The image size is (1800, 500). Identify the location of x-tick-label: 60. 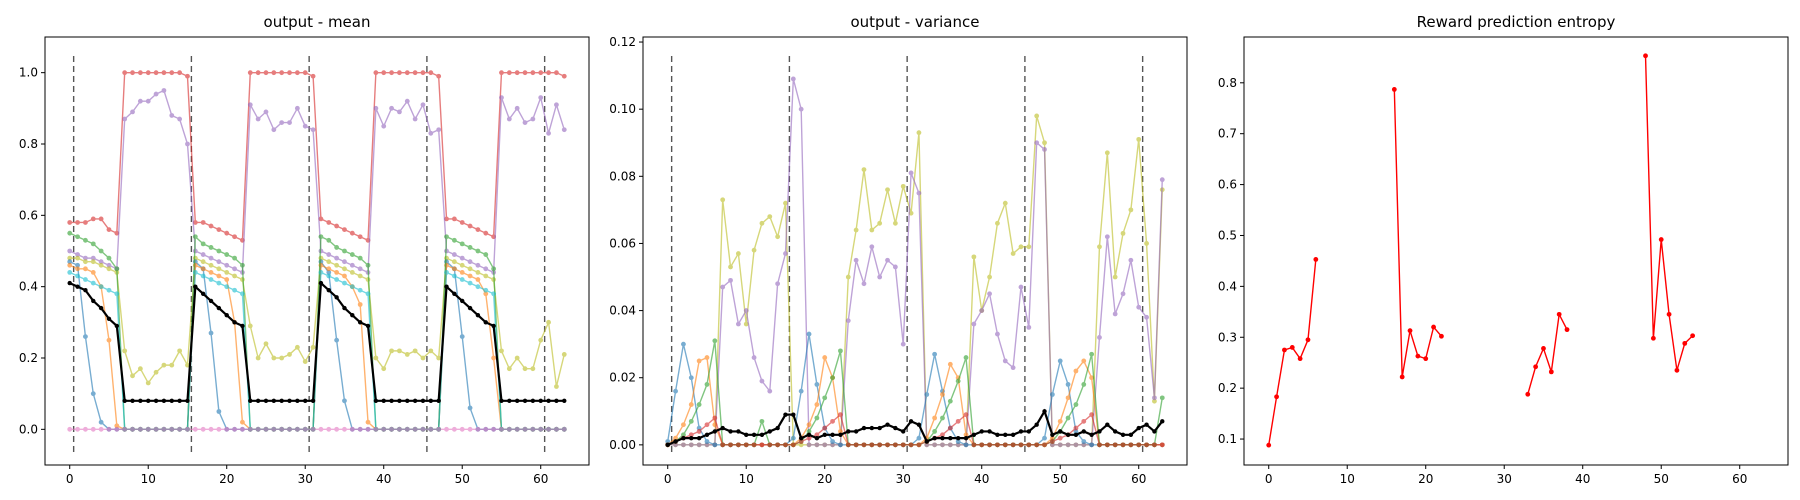
(540, 479).